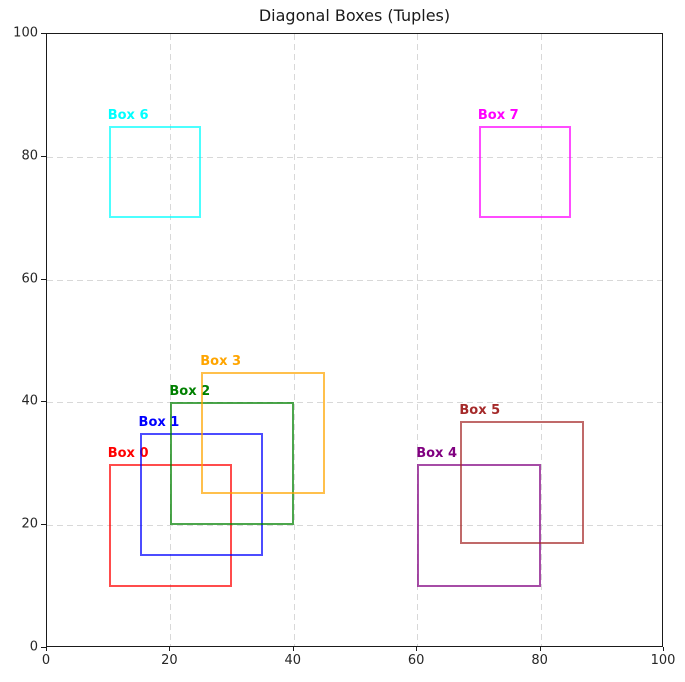 The height and width of the screenshot is (682, 685). Describe the element at coordinates (33, 647) in the screenshot. I see `y-axis-tick-label: 0` at that location.